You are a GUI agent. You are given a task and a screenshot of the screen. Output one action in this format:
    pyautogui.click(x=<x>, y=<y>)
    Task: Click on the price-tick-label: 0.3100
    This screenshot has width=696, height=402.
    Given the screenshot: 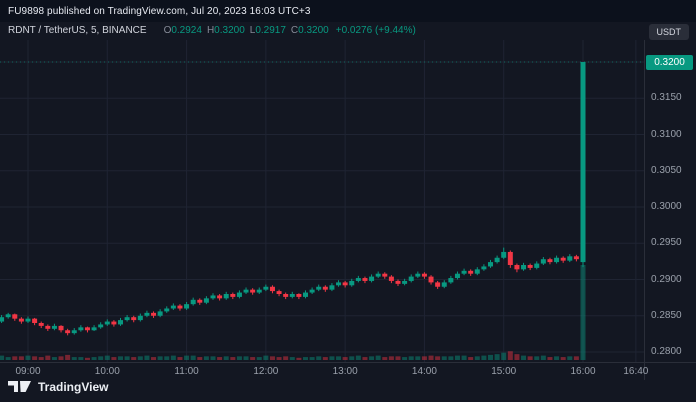 What is the action you would take?
    pyautogui.click(x=666, y=134)
    